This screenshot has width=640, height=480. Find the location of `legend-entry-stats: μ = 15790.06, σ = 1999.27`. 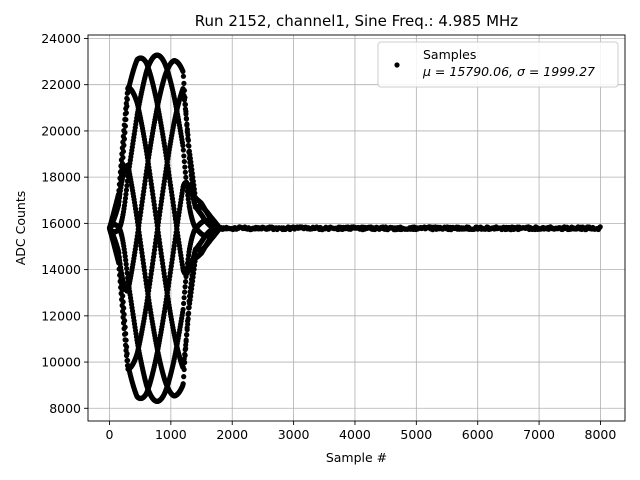

legend-entry-stats: μ = 15790.06, σ = 1999.27 is located at coordinates (508, 71).